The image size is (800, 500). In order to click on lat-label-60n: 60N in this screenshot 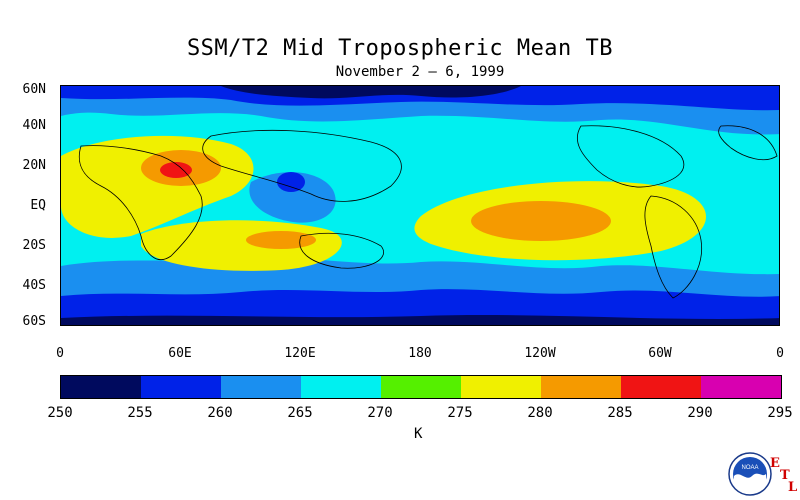, I will do `click(34, 89)`.